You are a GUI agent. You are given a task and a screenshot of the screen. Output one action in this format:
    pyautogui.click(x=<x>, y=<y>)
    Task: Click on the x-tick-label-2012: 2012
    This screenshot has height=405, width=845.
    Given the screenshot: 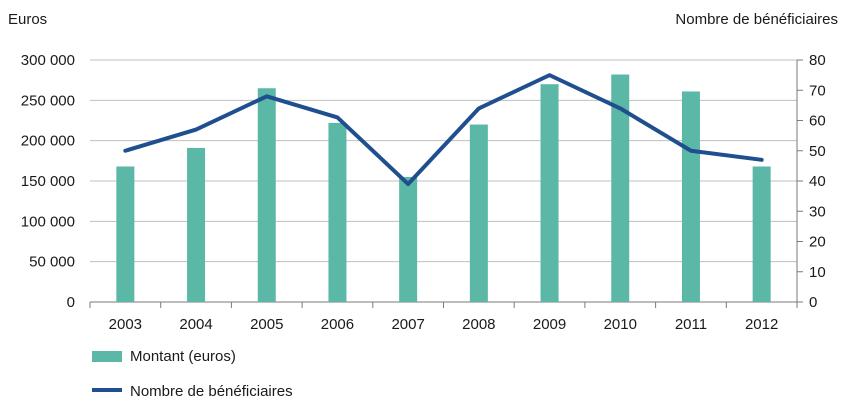 What is the action you would take?
    pyautogui.click(x=761, y=324)
    